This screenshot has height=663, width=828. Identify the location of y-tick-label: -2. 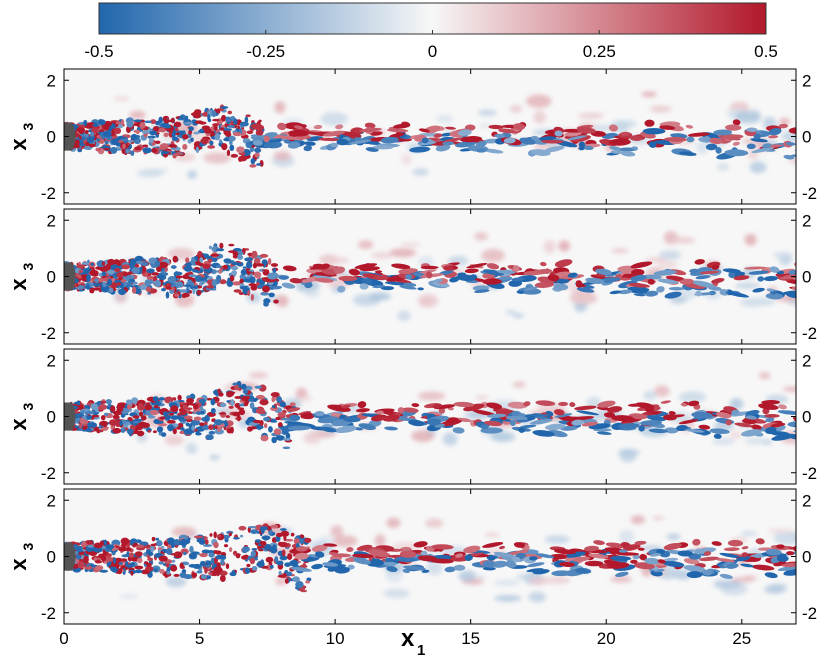
(48, 333).